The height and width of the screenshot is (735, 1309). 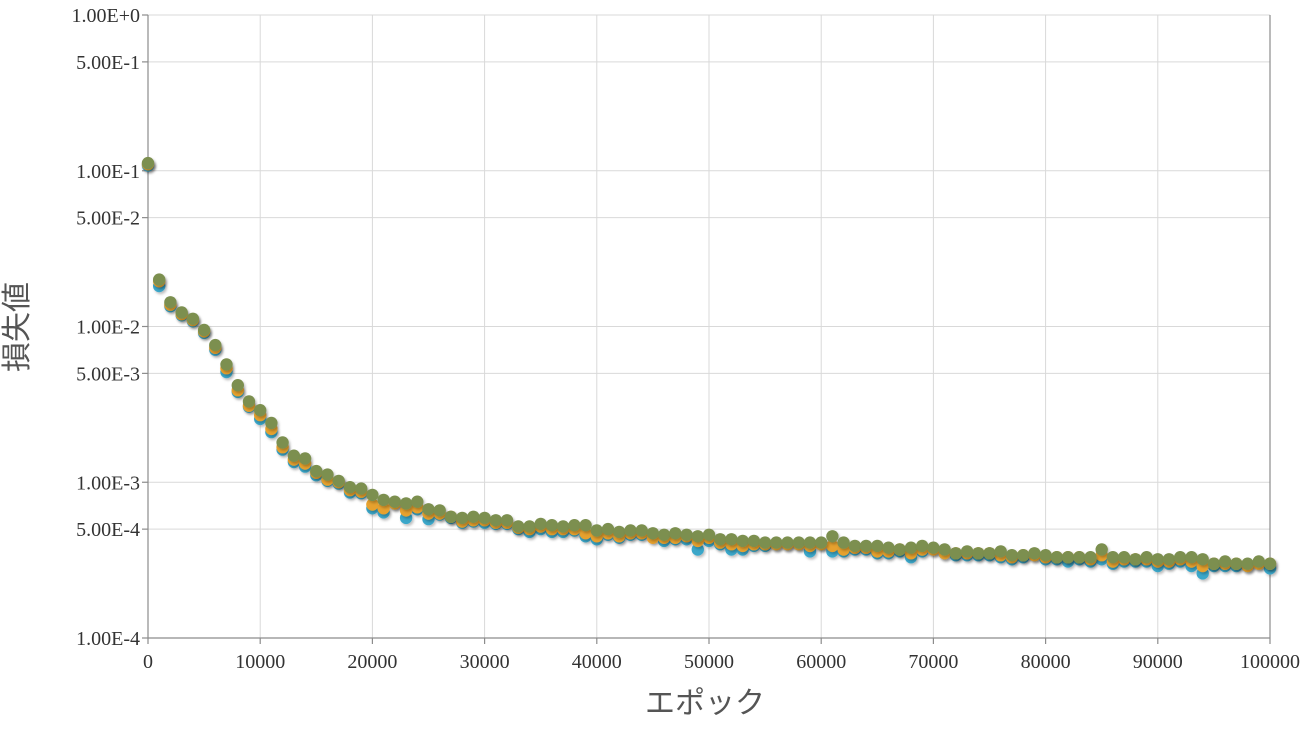 What do you see at coordinates (705, 703) in the screenshot?
I see `x-axis-title: エポック` at bounding box center [705, 703].